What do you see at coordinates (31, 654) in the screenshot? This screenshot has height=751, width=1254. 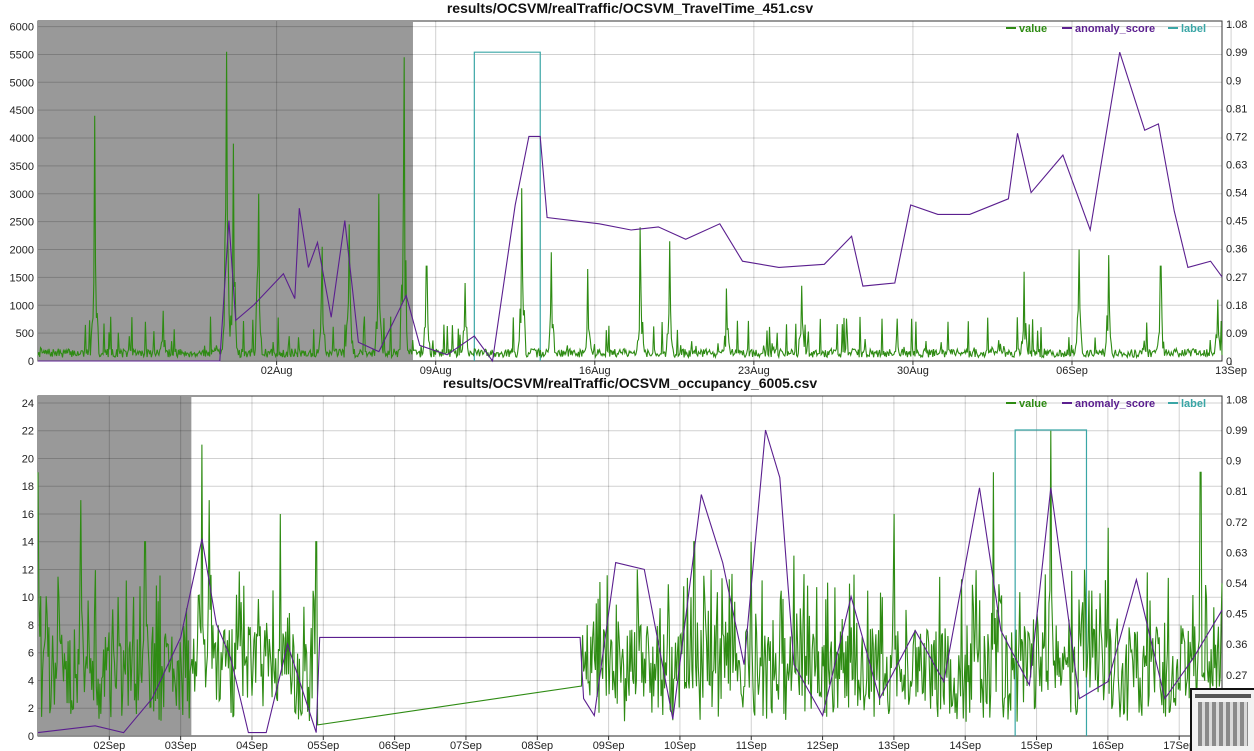 I see `y-left-tick-label: 6` at bounding box center [31, 654].